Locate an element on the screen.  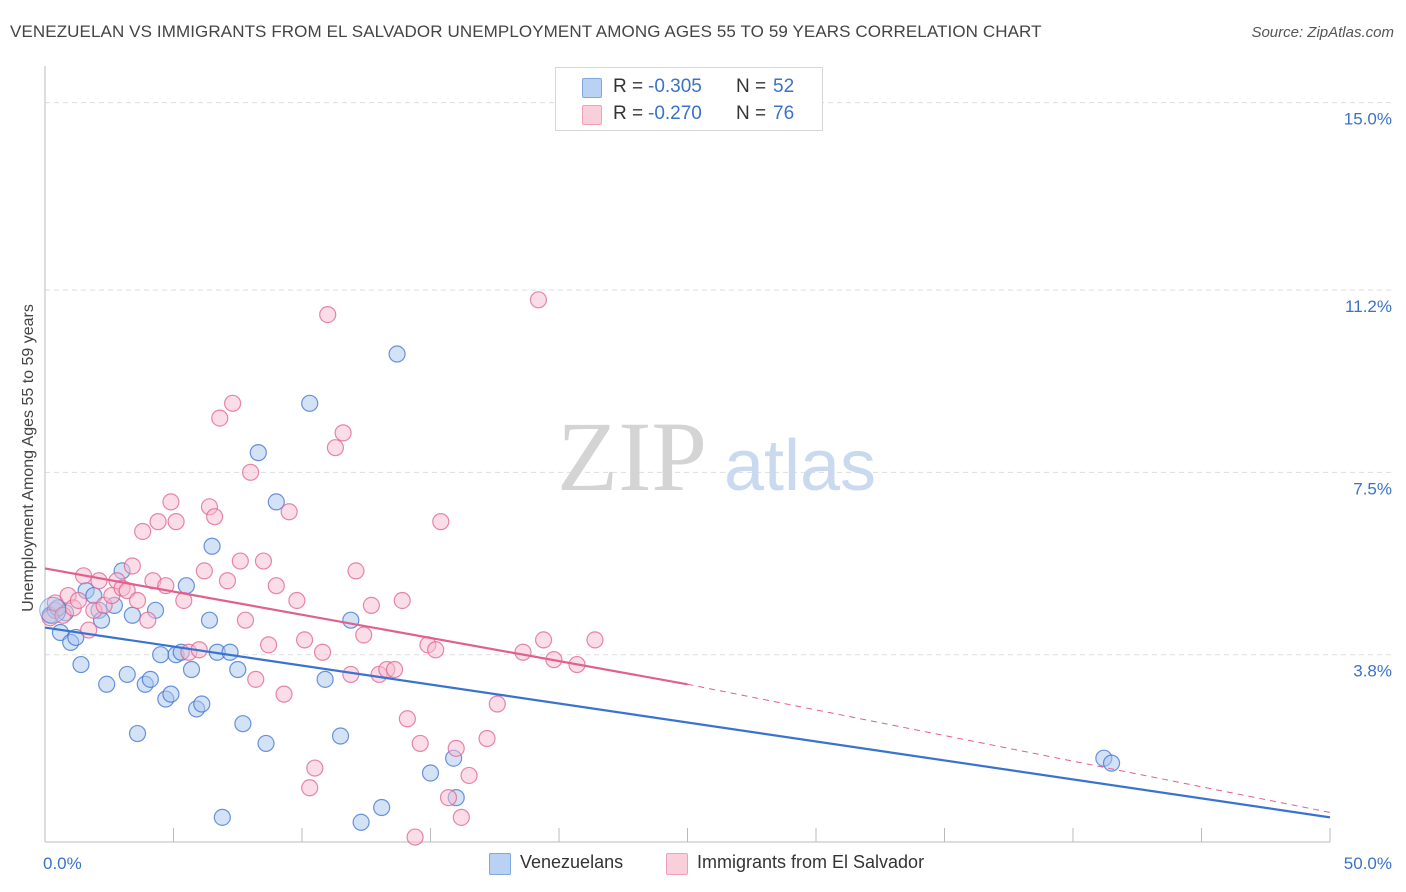
legend-swatch-el-salvador is located at coordinates (592, 115).